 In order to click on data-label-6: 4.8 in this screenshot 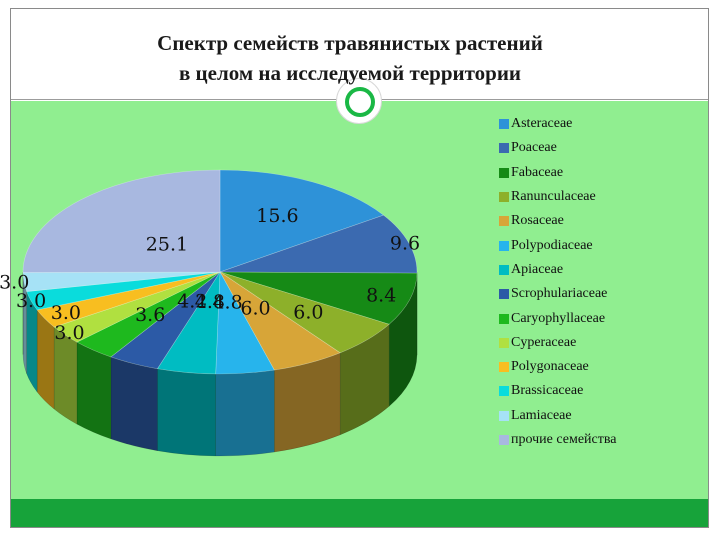, I will do `click(210, 302)`.